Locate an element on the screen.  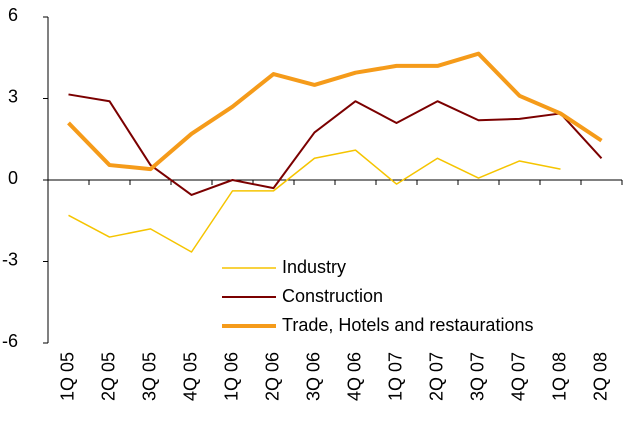
x-tick-label: 3Q 05 is located at coordinates (149, 376).